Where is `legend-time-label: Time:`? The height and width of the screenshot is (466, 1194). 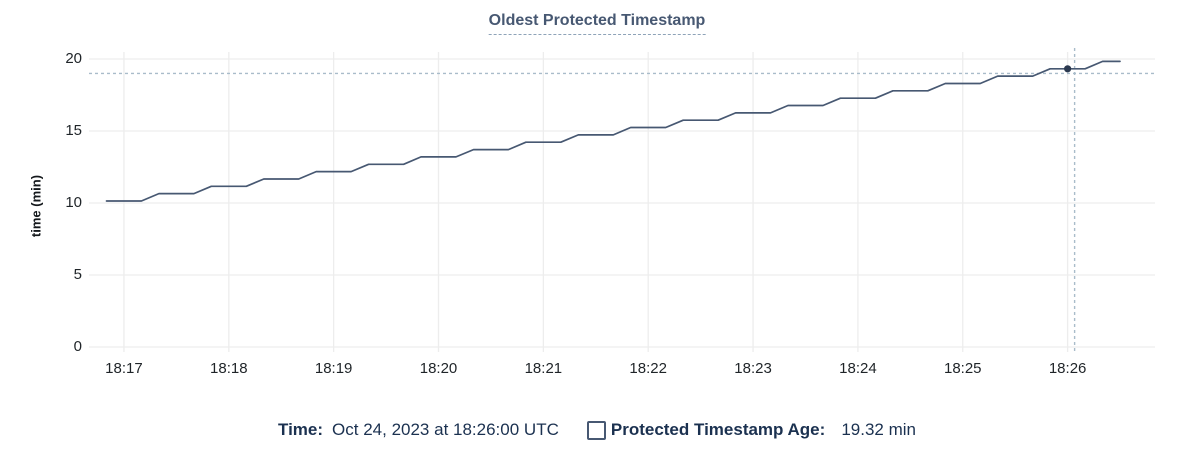
legend-time-label: Time: is located at coordinates (301, 429).